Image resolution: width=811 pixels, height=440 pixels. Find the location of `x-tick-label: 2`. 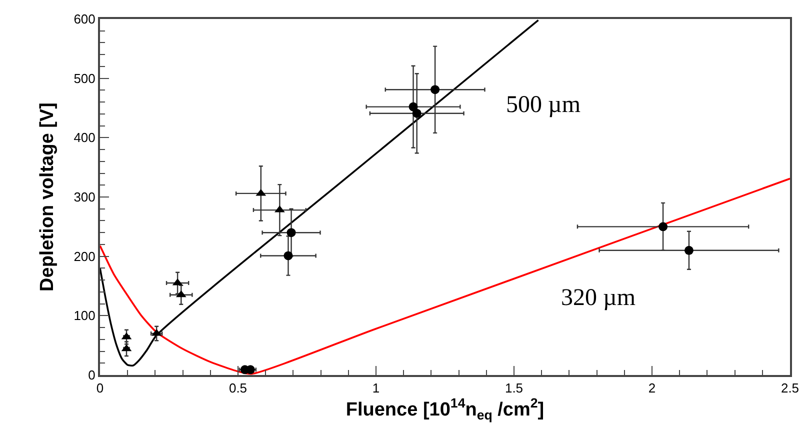

x-tick-label: 2 is located at coordinates (652, 388).